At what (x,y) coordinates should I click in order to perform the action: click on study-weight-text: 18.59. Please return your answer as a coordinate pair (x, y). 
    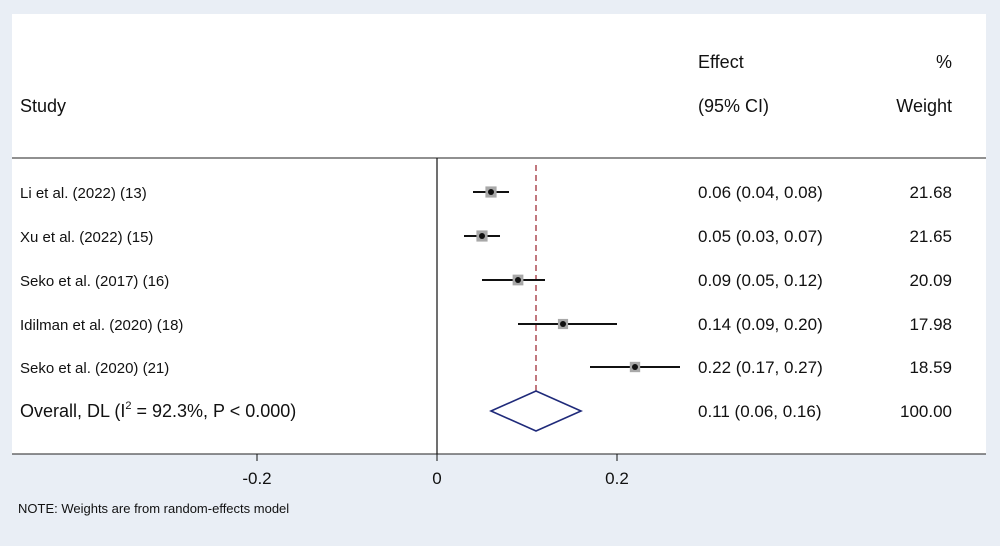
    Looking at the image, I should click on (930, 367).